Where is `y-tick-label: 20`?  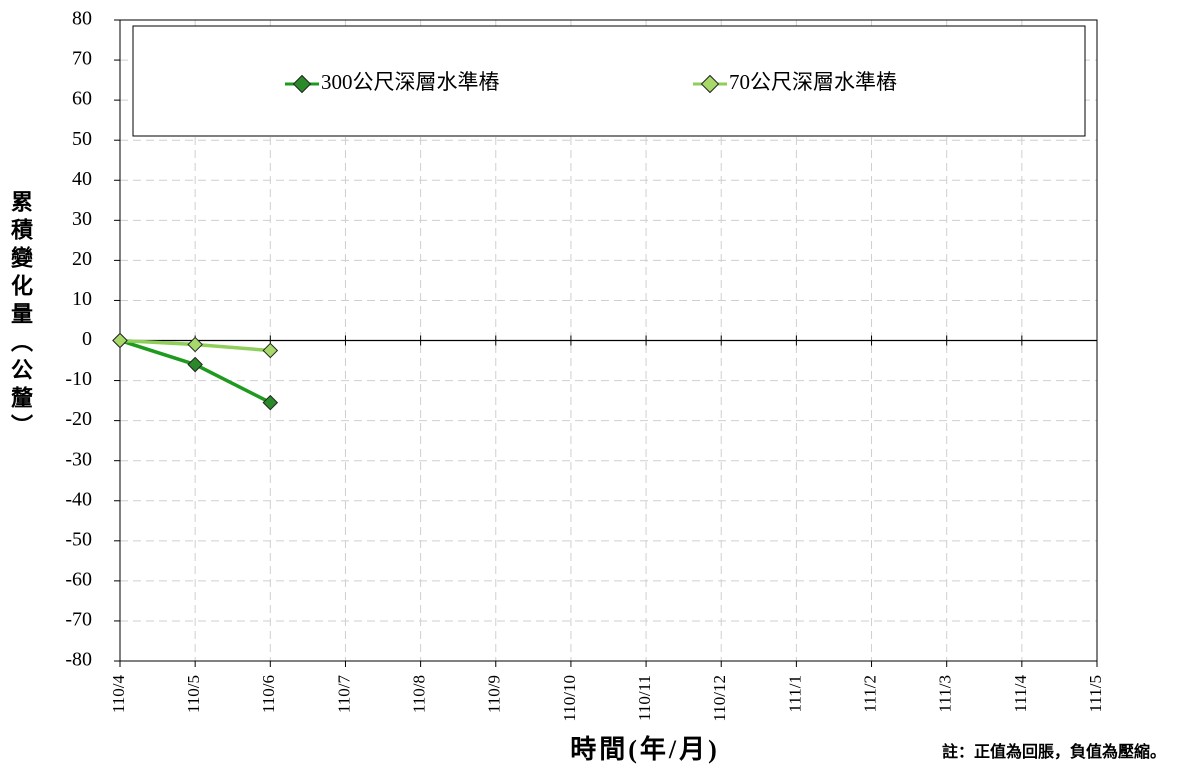
y-tick-label: 20 is located at coordinates (82, 259).